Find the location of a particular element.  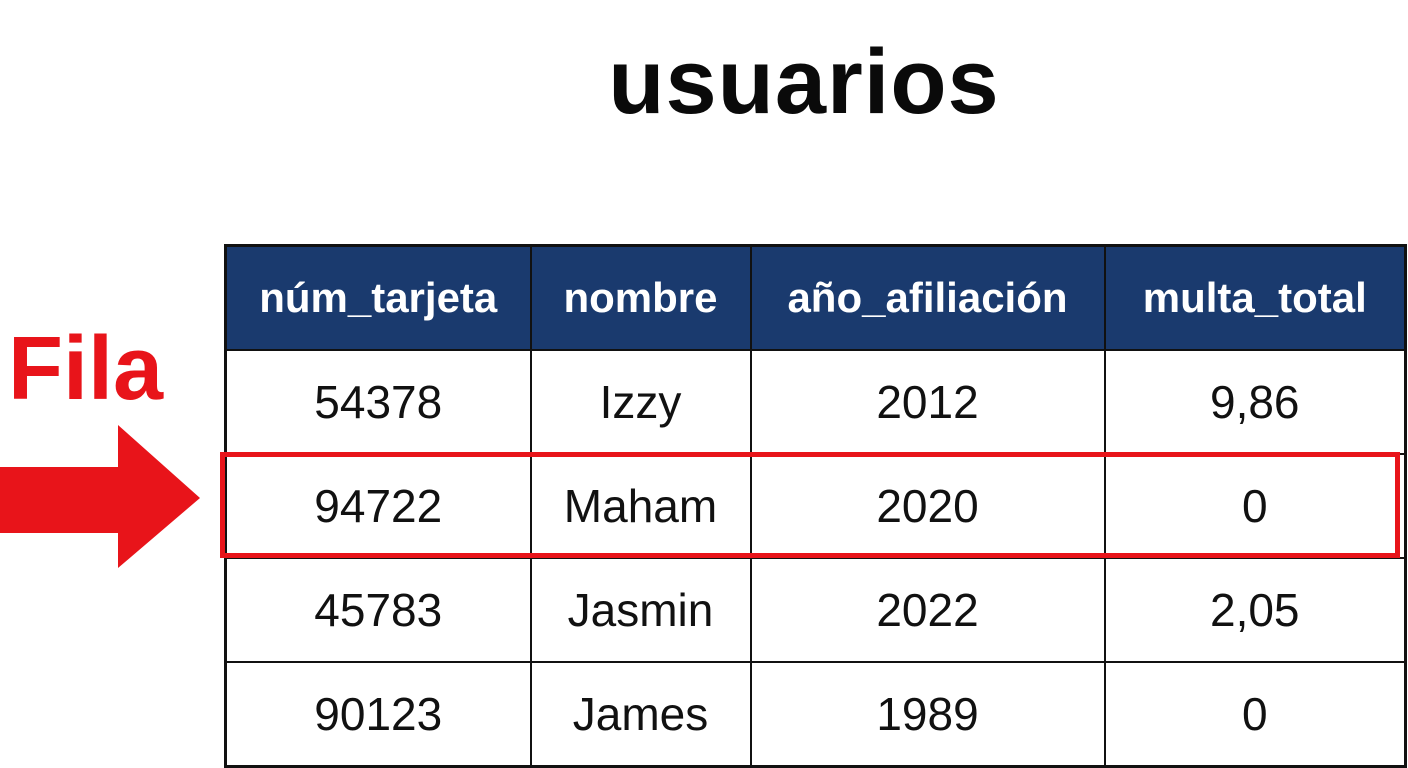

table-title: usuarios is located at coordinates (804, 82).